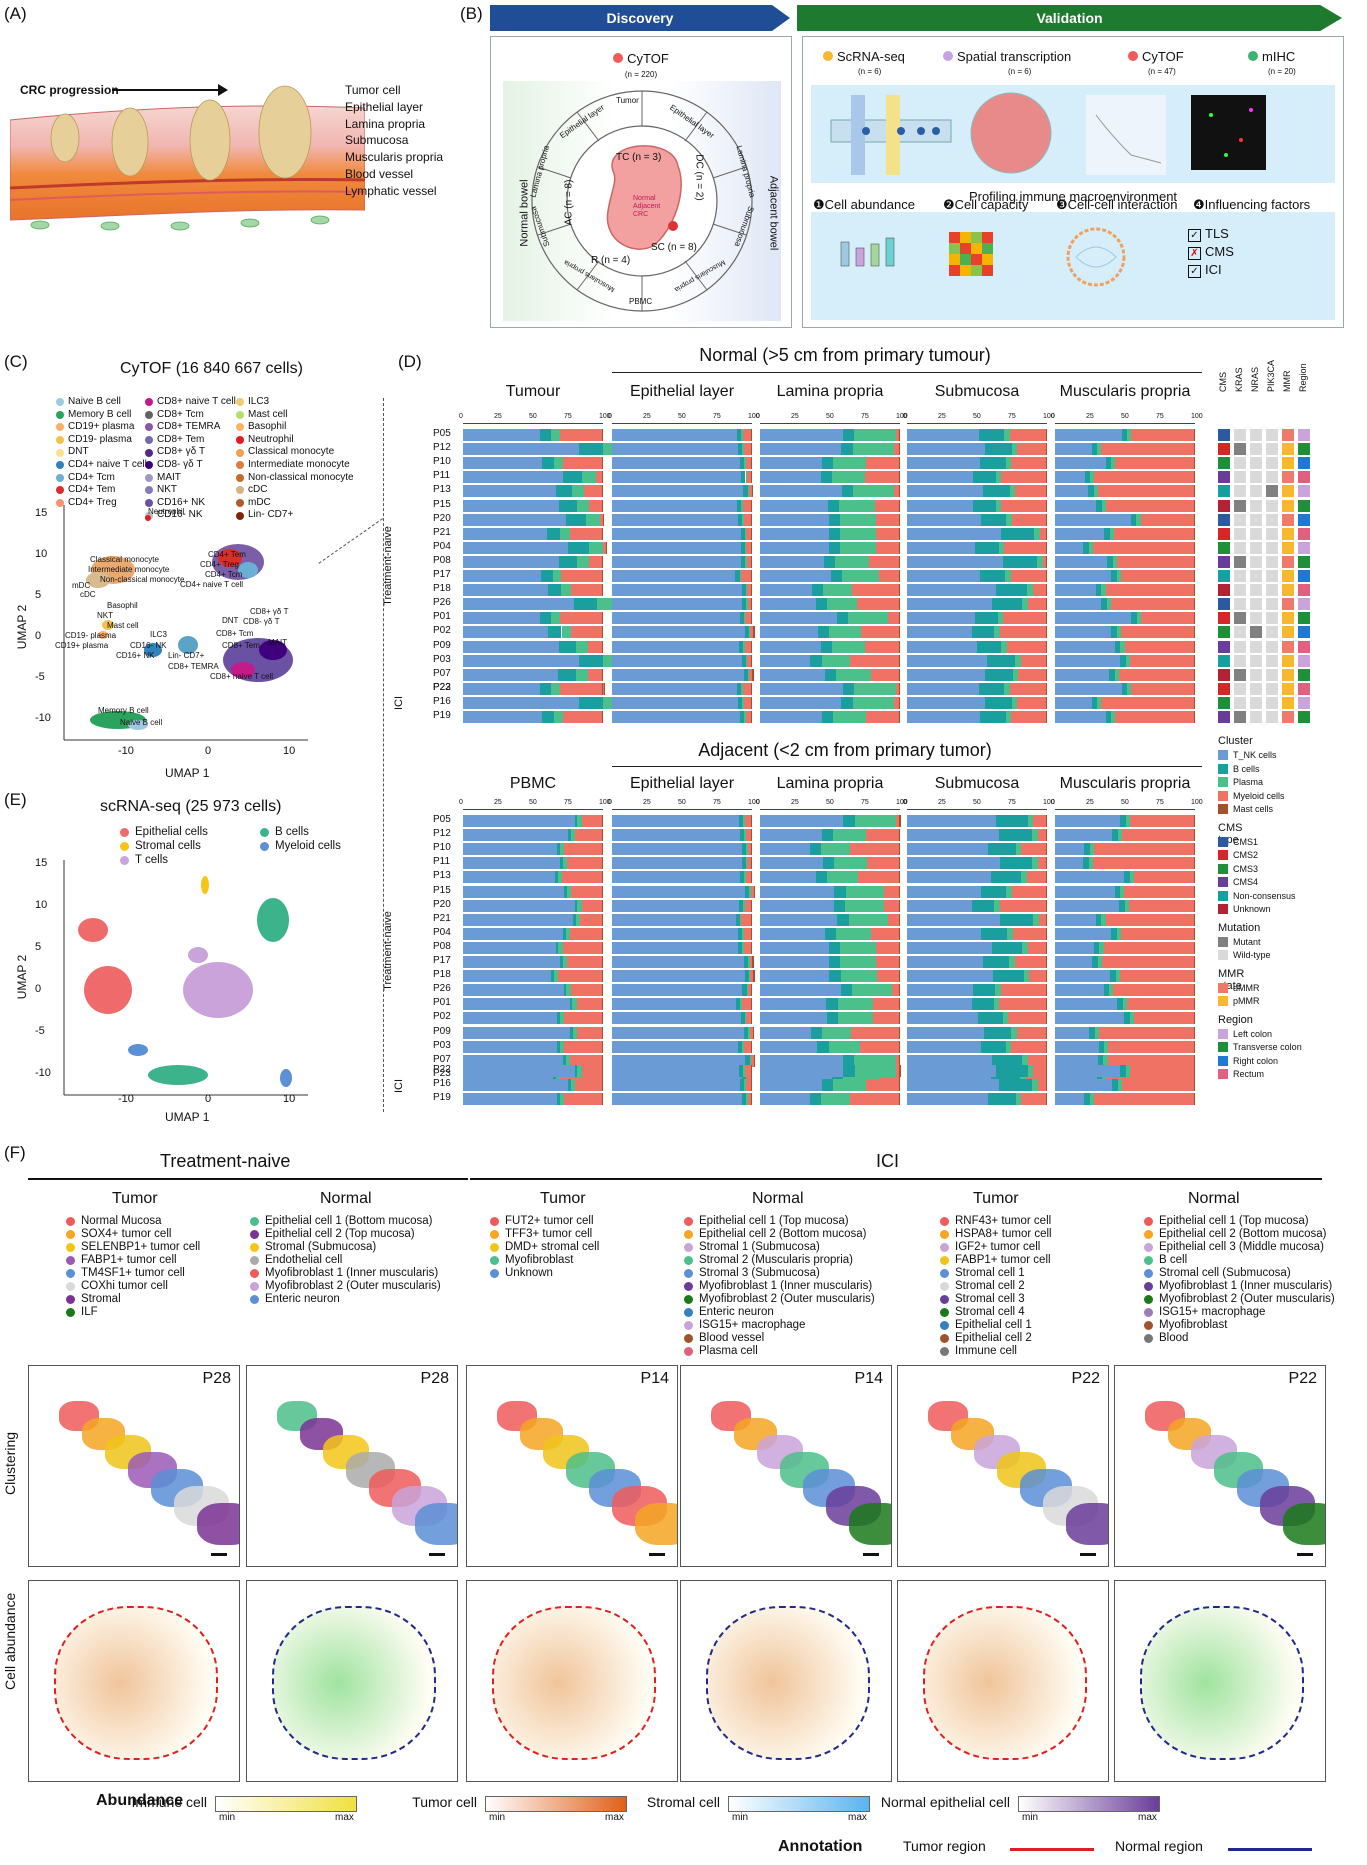 The width and height of the screenshot is (1367, 1865). What do you see at coordinates (1235, 1019) in the screenshot?
I see `legend-title: Region` at bounding box center [1235, 1019].